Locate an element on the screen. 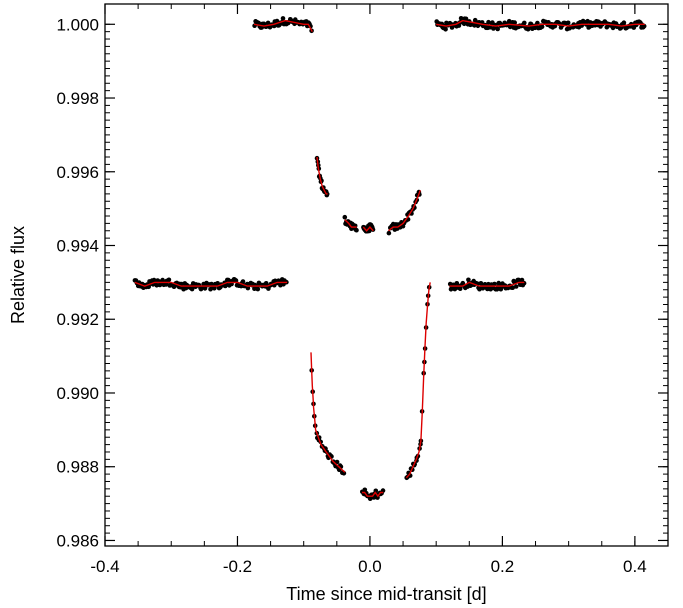  y-tick-label: 0.996 is located at coordinates (77, 172).